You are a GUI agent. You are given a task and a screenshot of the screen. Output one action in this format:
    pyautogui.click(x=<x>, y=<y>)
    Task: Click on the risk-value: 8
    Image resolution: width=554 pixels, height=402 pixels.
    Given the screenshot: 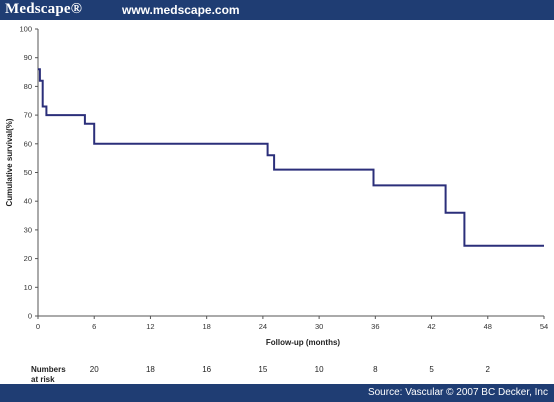 What is the action you would take?
    pyautogui.click(x=375, y=369)
    